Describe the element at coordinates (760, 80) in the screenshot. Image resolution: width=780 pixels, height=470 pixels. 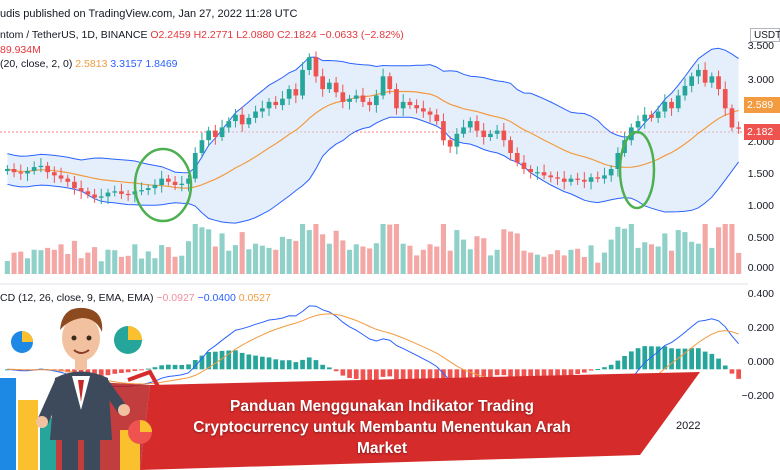
I see `price-tick: 3.000` at that location.